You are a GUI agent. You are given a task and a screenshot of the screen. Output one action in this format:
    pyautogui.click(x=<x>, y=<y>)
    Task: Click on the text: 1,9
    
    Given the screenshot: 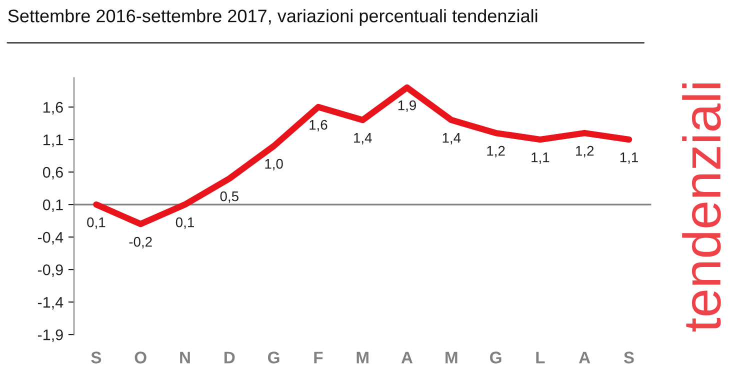 What is the action you would take?
    pyautogui.click(x=407, y=106)
    